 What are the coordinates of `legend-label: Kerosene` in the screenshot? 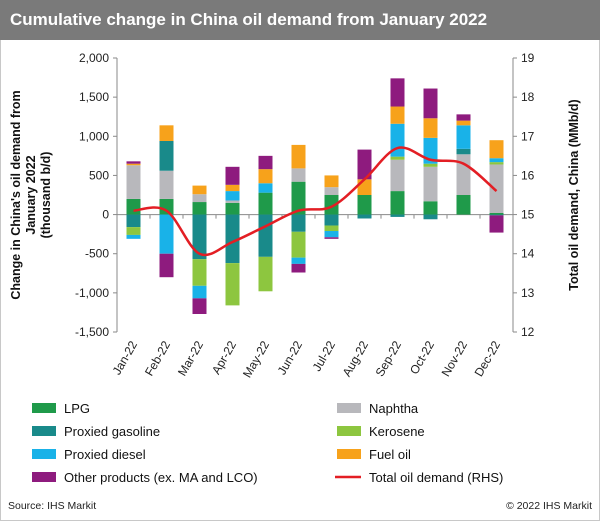 It's located at (397, 431).